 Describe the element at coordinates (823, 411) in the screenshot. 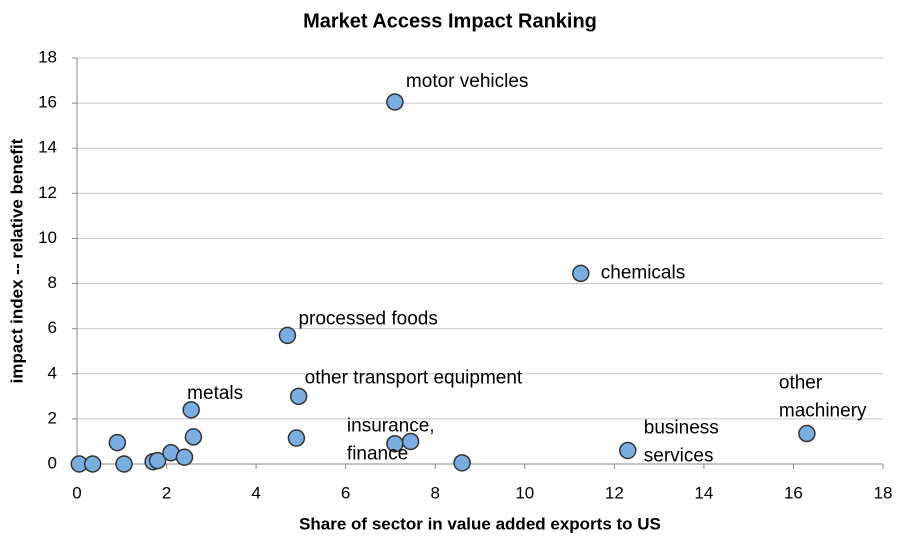

I see `point-label: machinery` at that location.